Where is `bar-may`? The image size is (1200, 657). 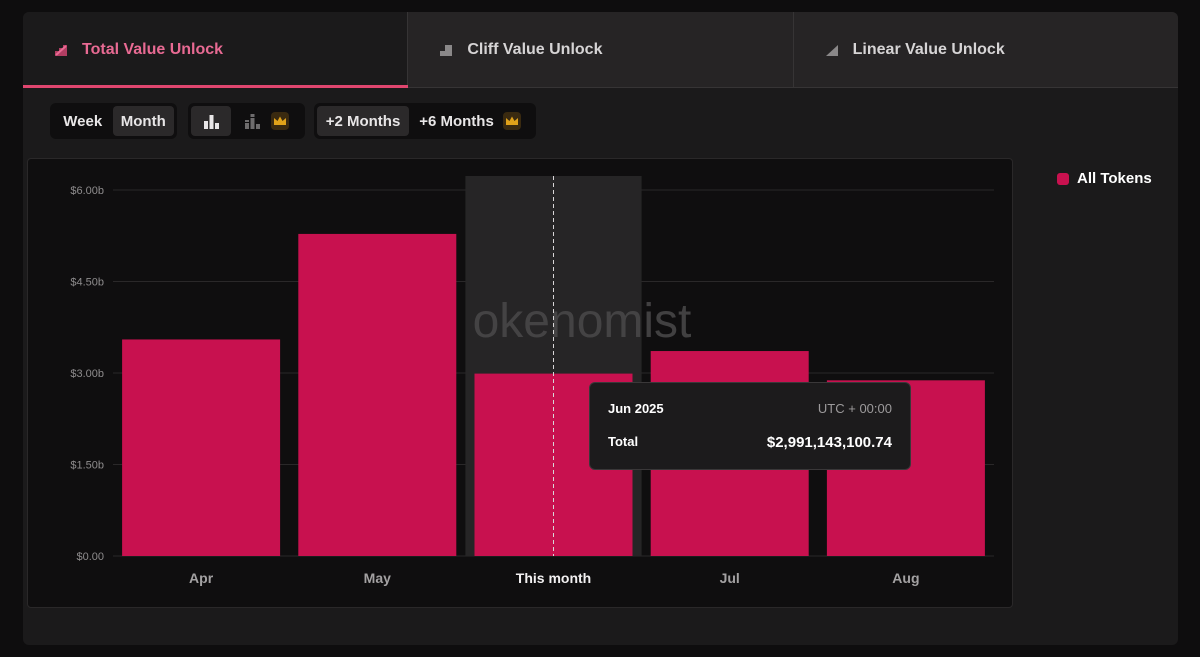 bar-may is located at coordinates (377, 395).